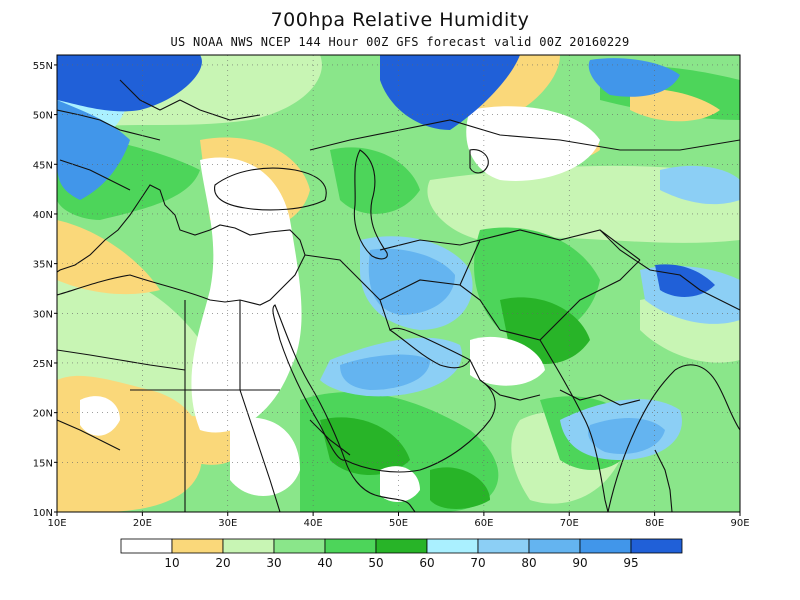 This screenshot has width=800, height=600. Describe the element at coordinates (654, 523) in the screenshot. I see `lon-tick-label: 80E` at that location.